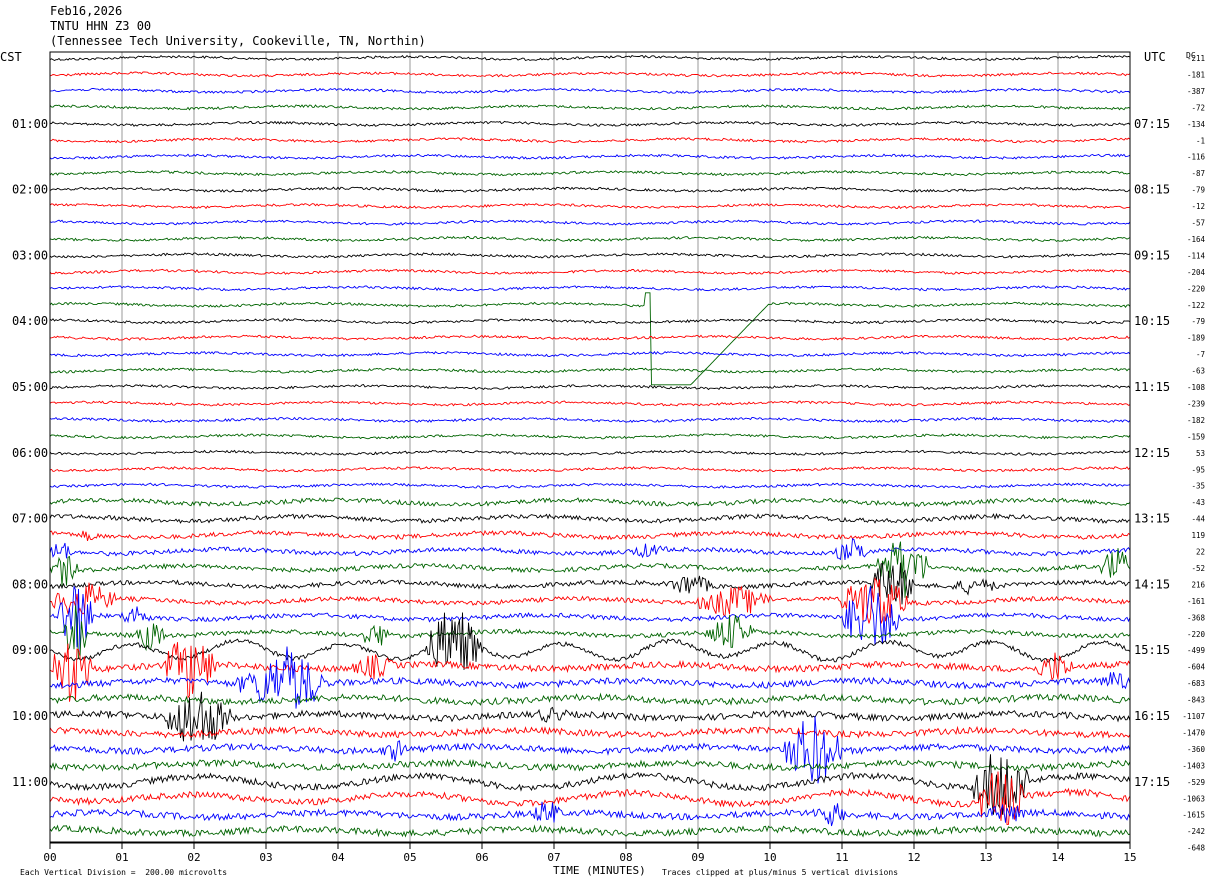 This screenshot has width=1210, height=886. What do you see at coordinates (1198, 584) in the screenshot?
I see `dc-offset-label: 216` at bounding box center [1198, 584].